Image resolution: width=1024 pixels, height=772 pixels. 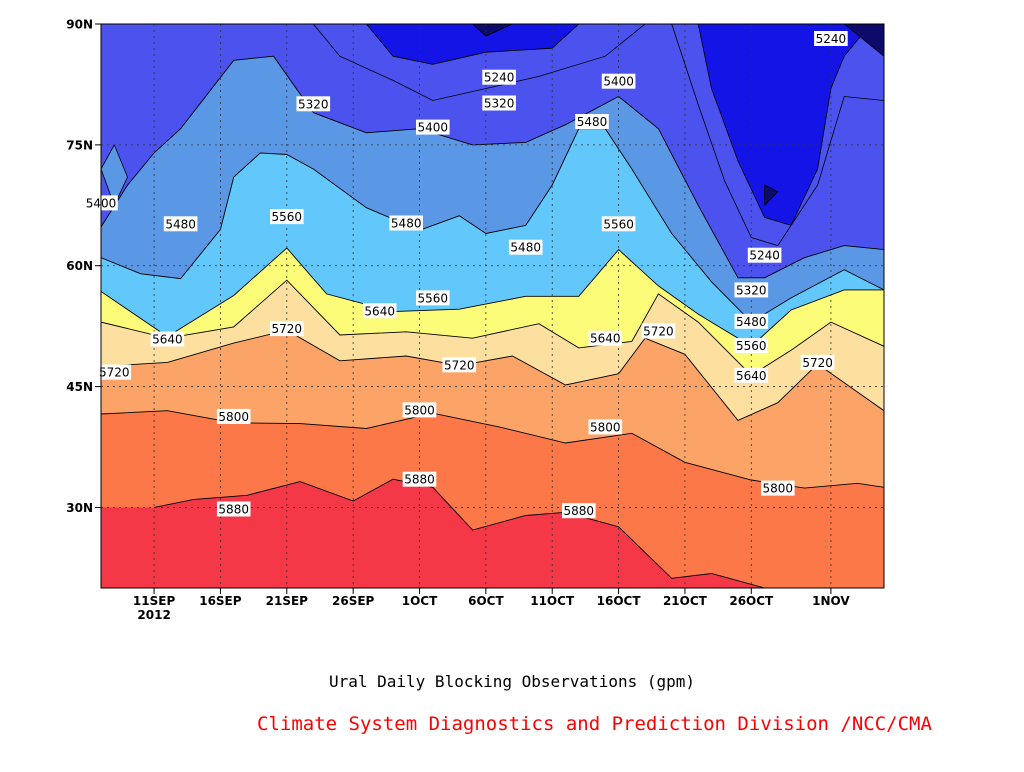 What do you see at coordinates (220, 601) in the screenshot?
I see `x-tick-label: 16SEP` at bounding box center [220, 601].